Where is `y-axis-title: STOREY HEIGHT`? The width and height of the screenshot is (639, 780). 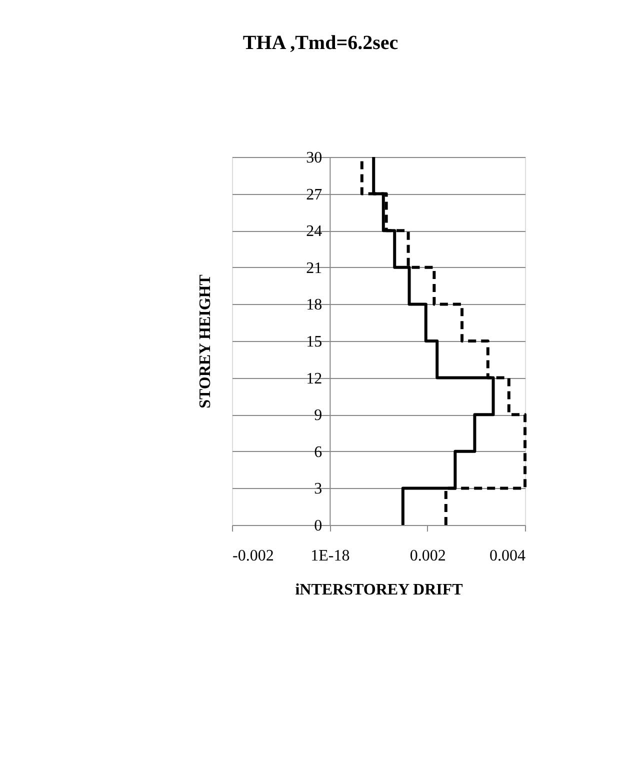 y-axis-title: STOREY HEIGHT is located at coordinates (205, 341).